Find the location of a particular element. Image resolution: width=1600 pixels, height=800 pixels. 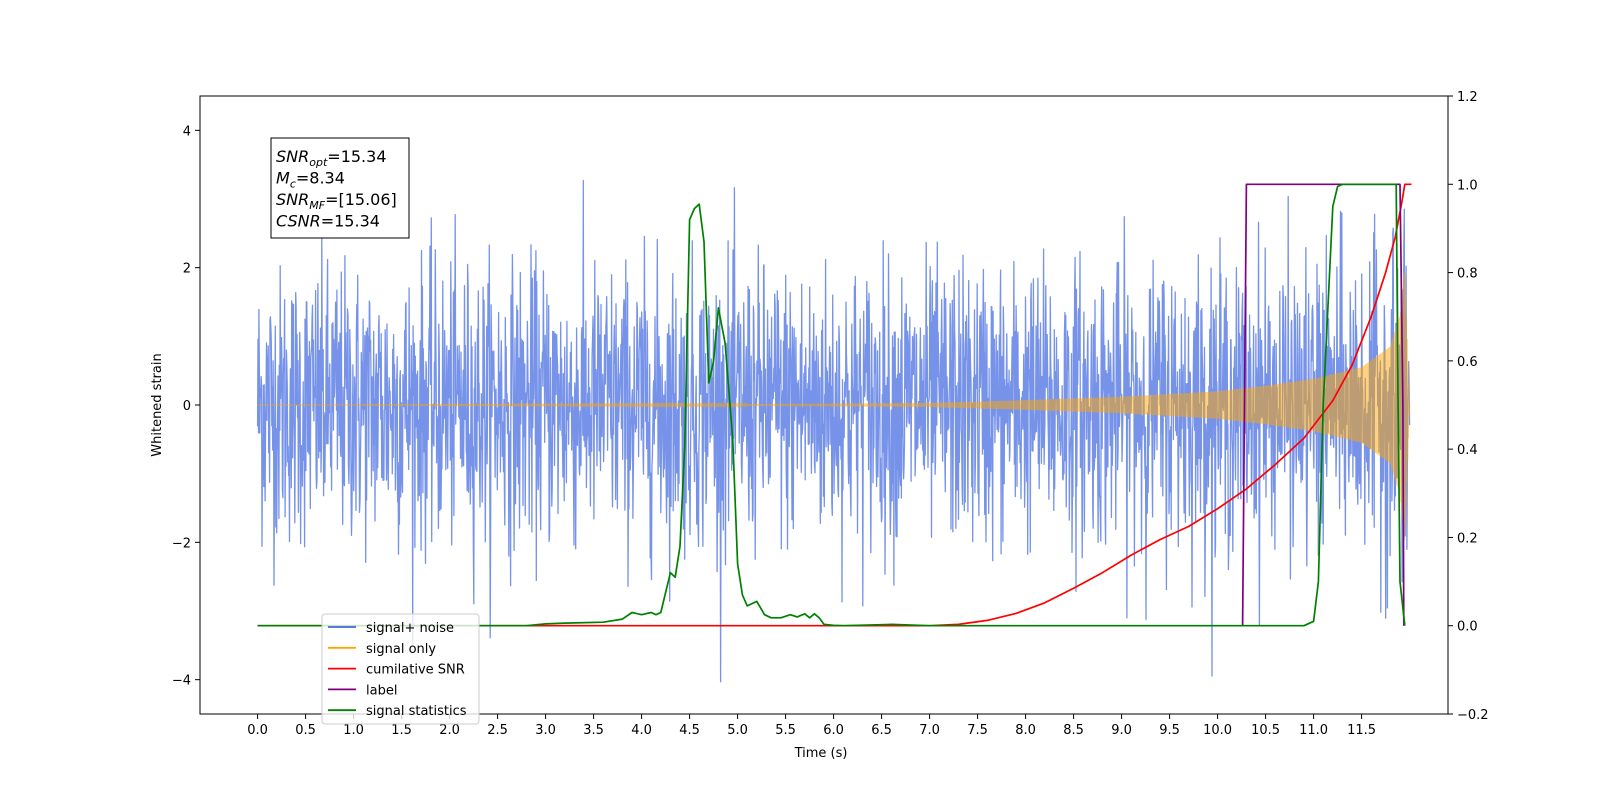

y-left-tick-label: −2 is located at coordinates (181, 543).